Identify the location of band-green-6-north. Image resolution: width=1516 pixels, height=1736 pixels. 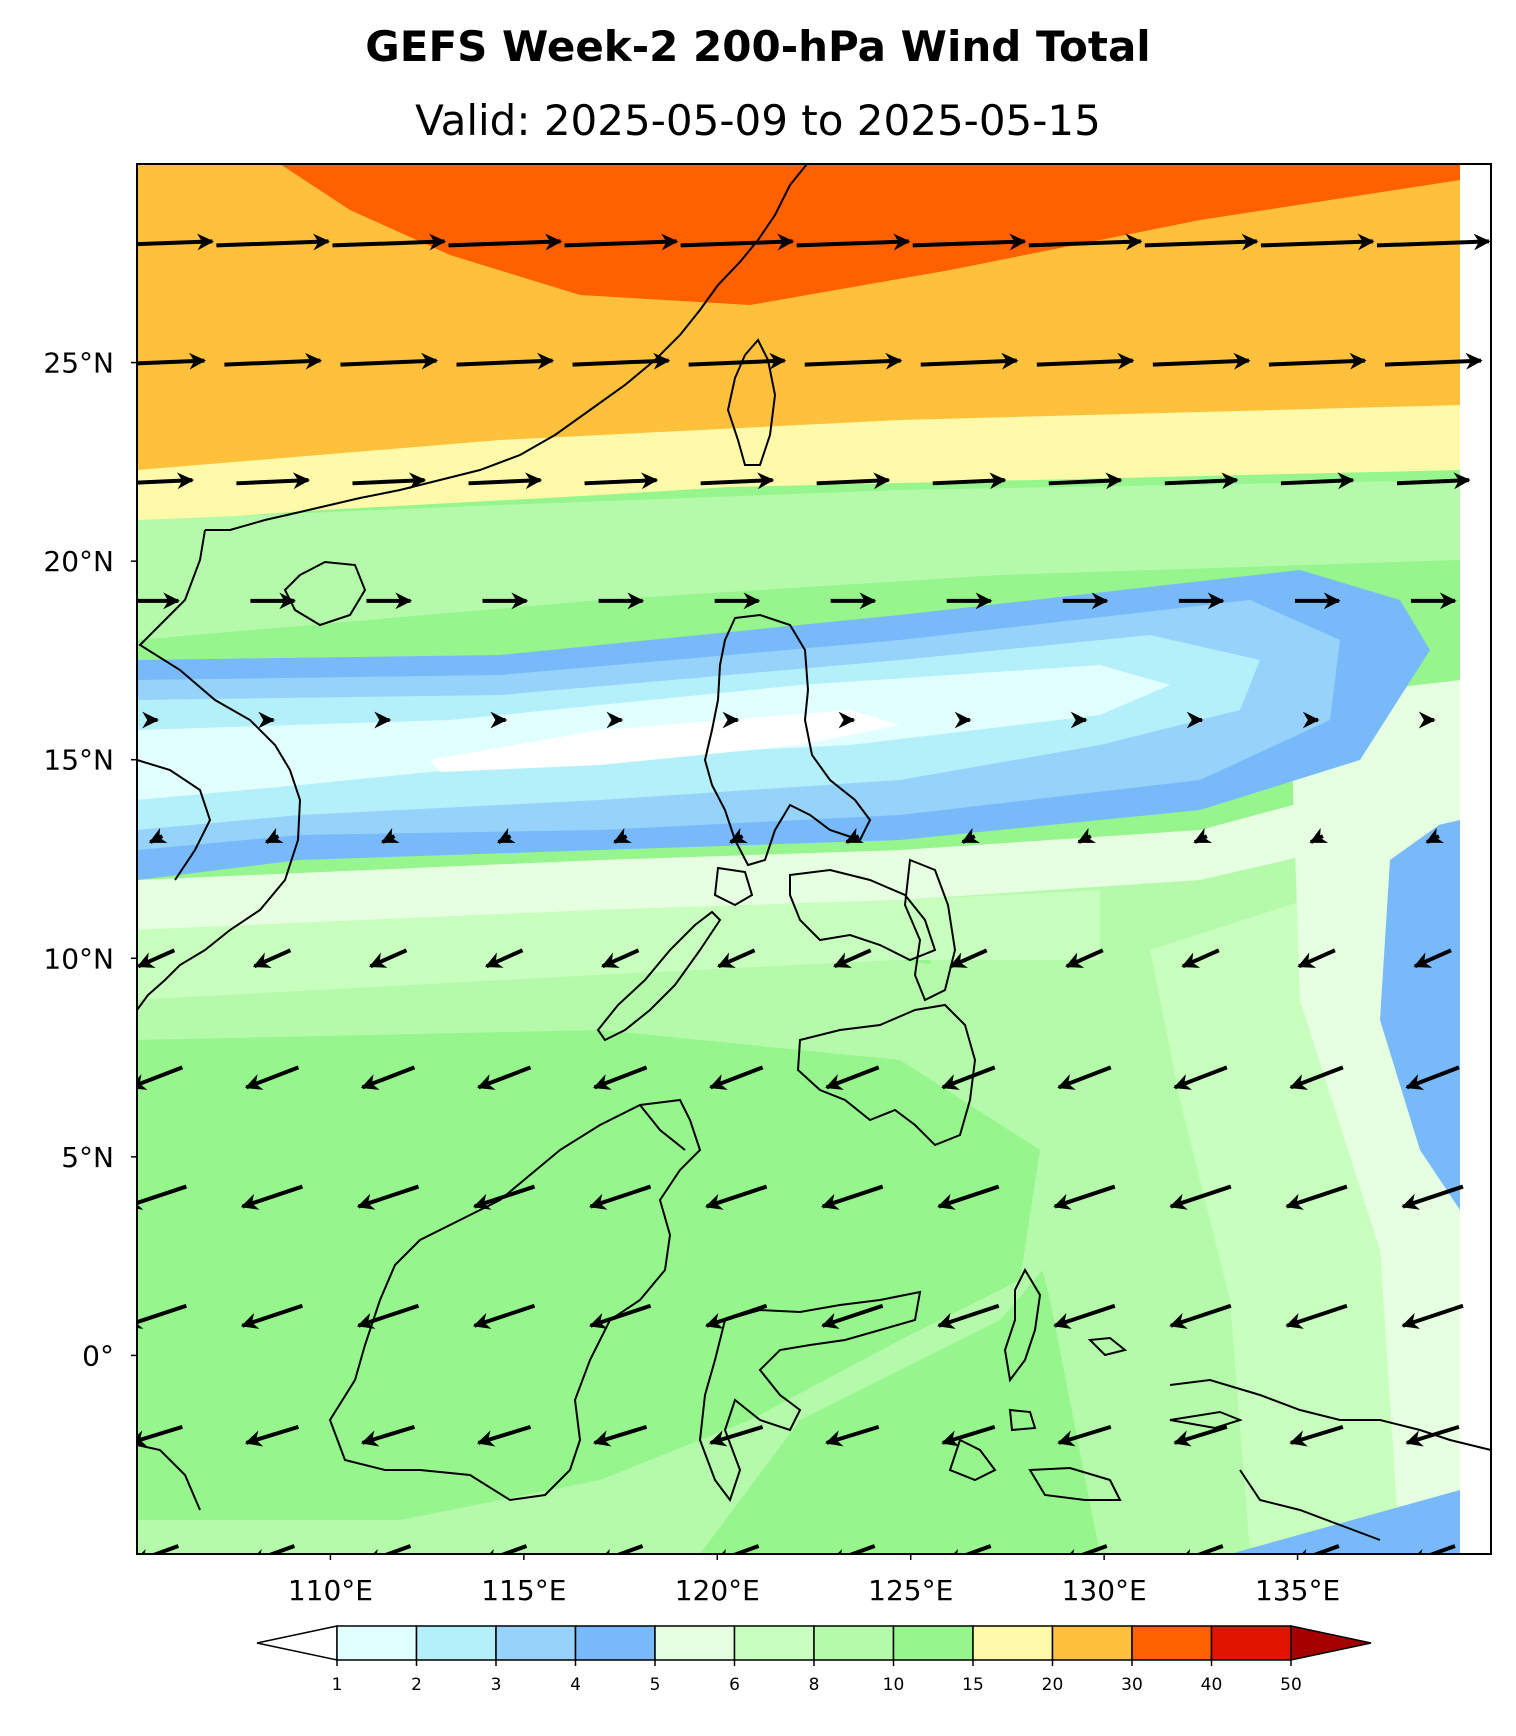
(798, 560).